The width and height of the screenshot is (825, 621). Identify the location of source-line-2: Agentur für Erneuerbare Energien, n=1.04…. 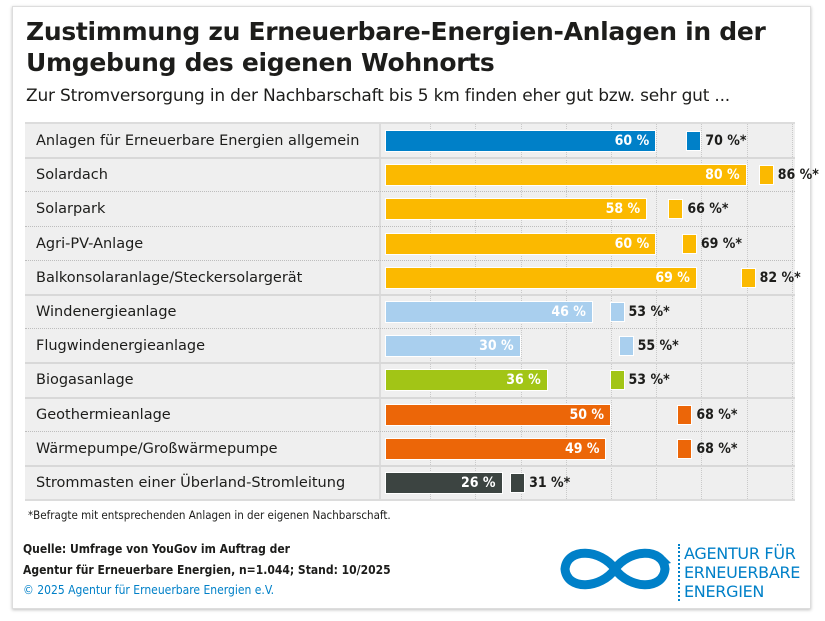
(207, 570).